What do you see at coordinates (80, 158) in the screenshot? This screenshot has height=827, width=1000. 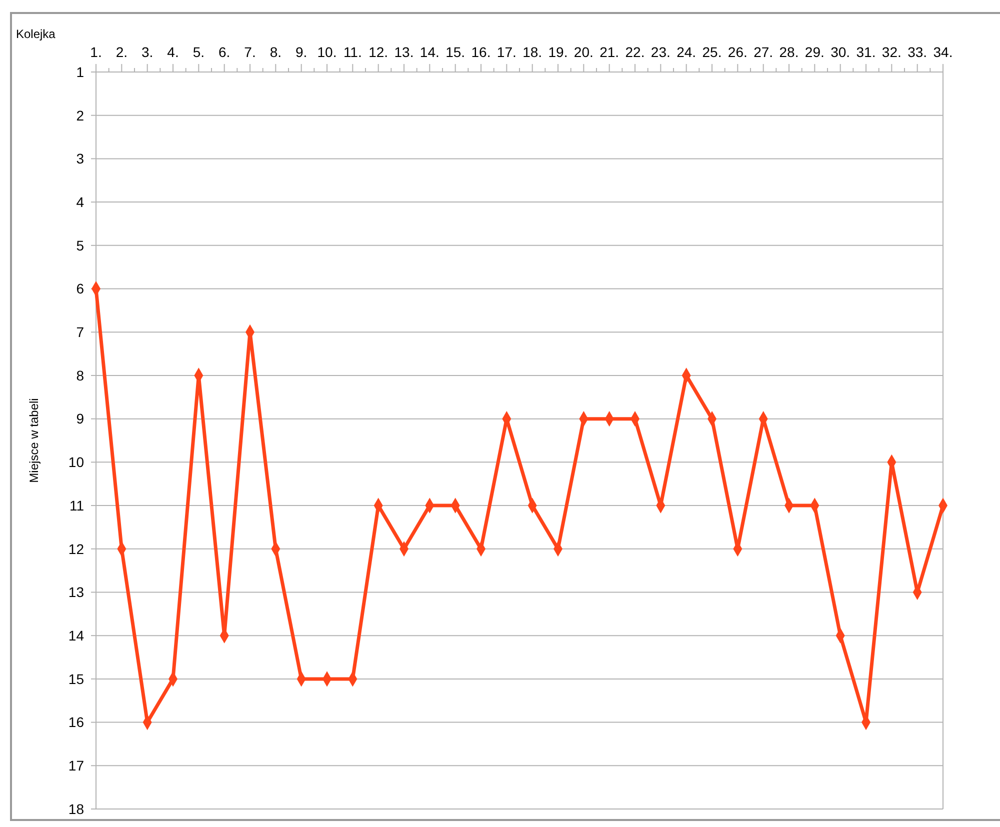 I see `y-tick-label: 3` at bounding box center [80, 158].